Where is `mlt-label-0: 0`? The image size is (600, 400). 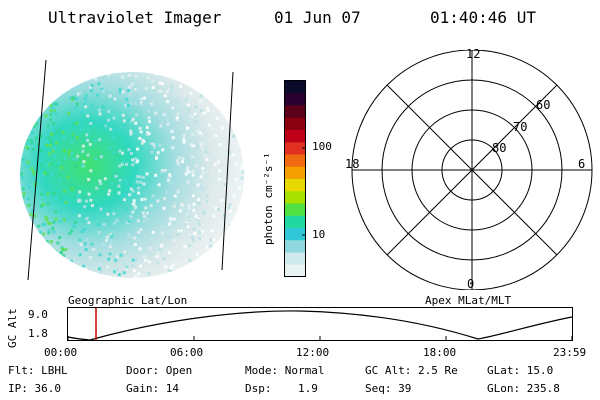
mlt-label-0: 0 is located at coordinates (471, 284).